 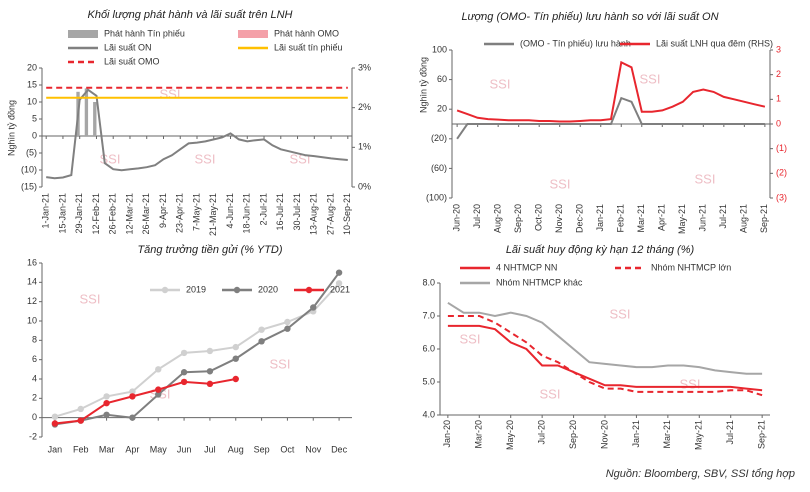 What do you see at coordinates (34, 118) in the screenshot?
I see `y-tick-label: 5` at bounding box center [34, 118].